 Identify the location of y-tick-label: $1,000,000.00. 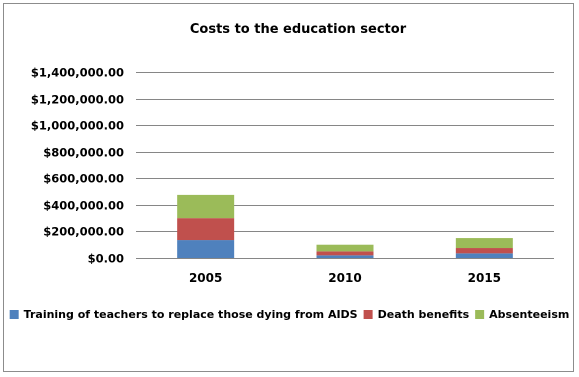
(77, 126).